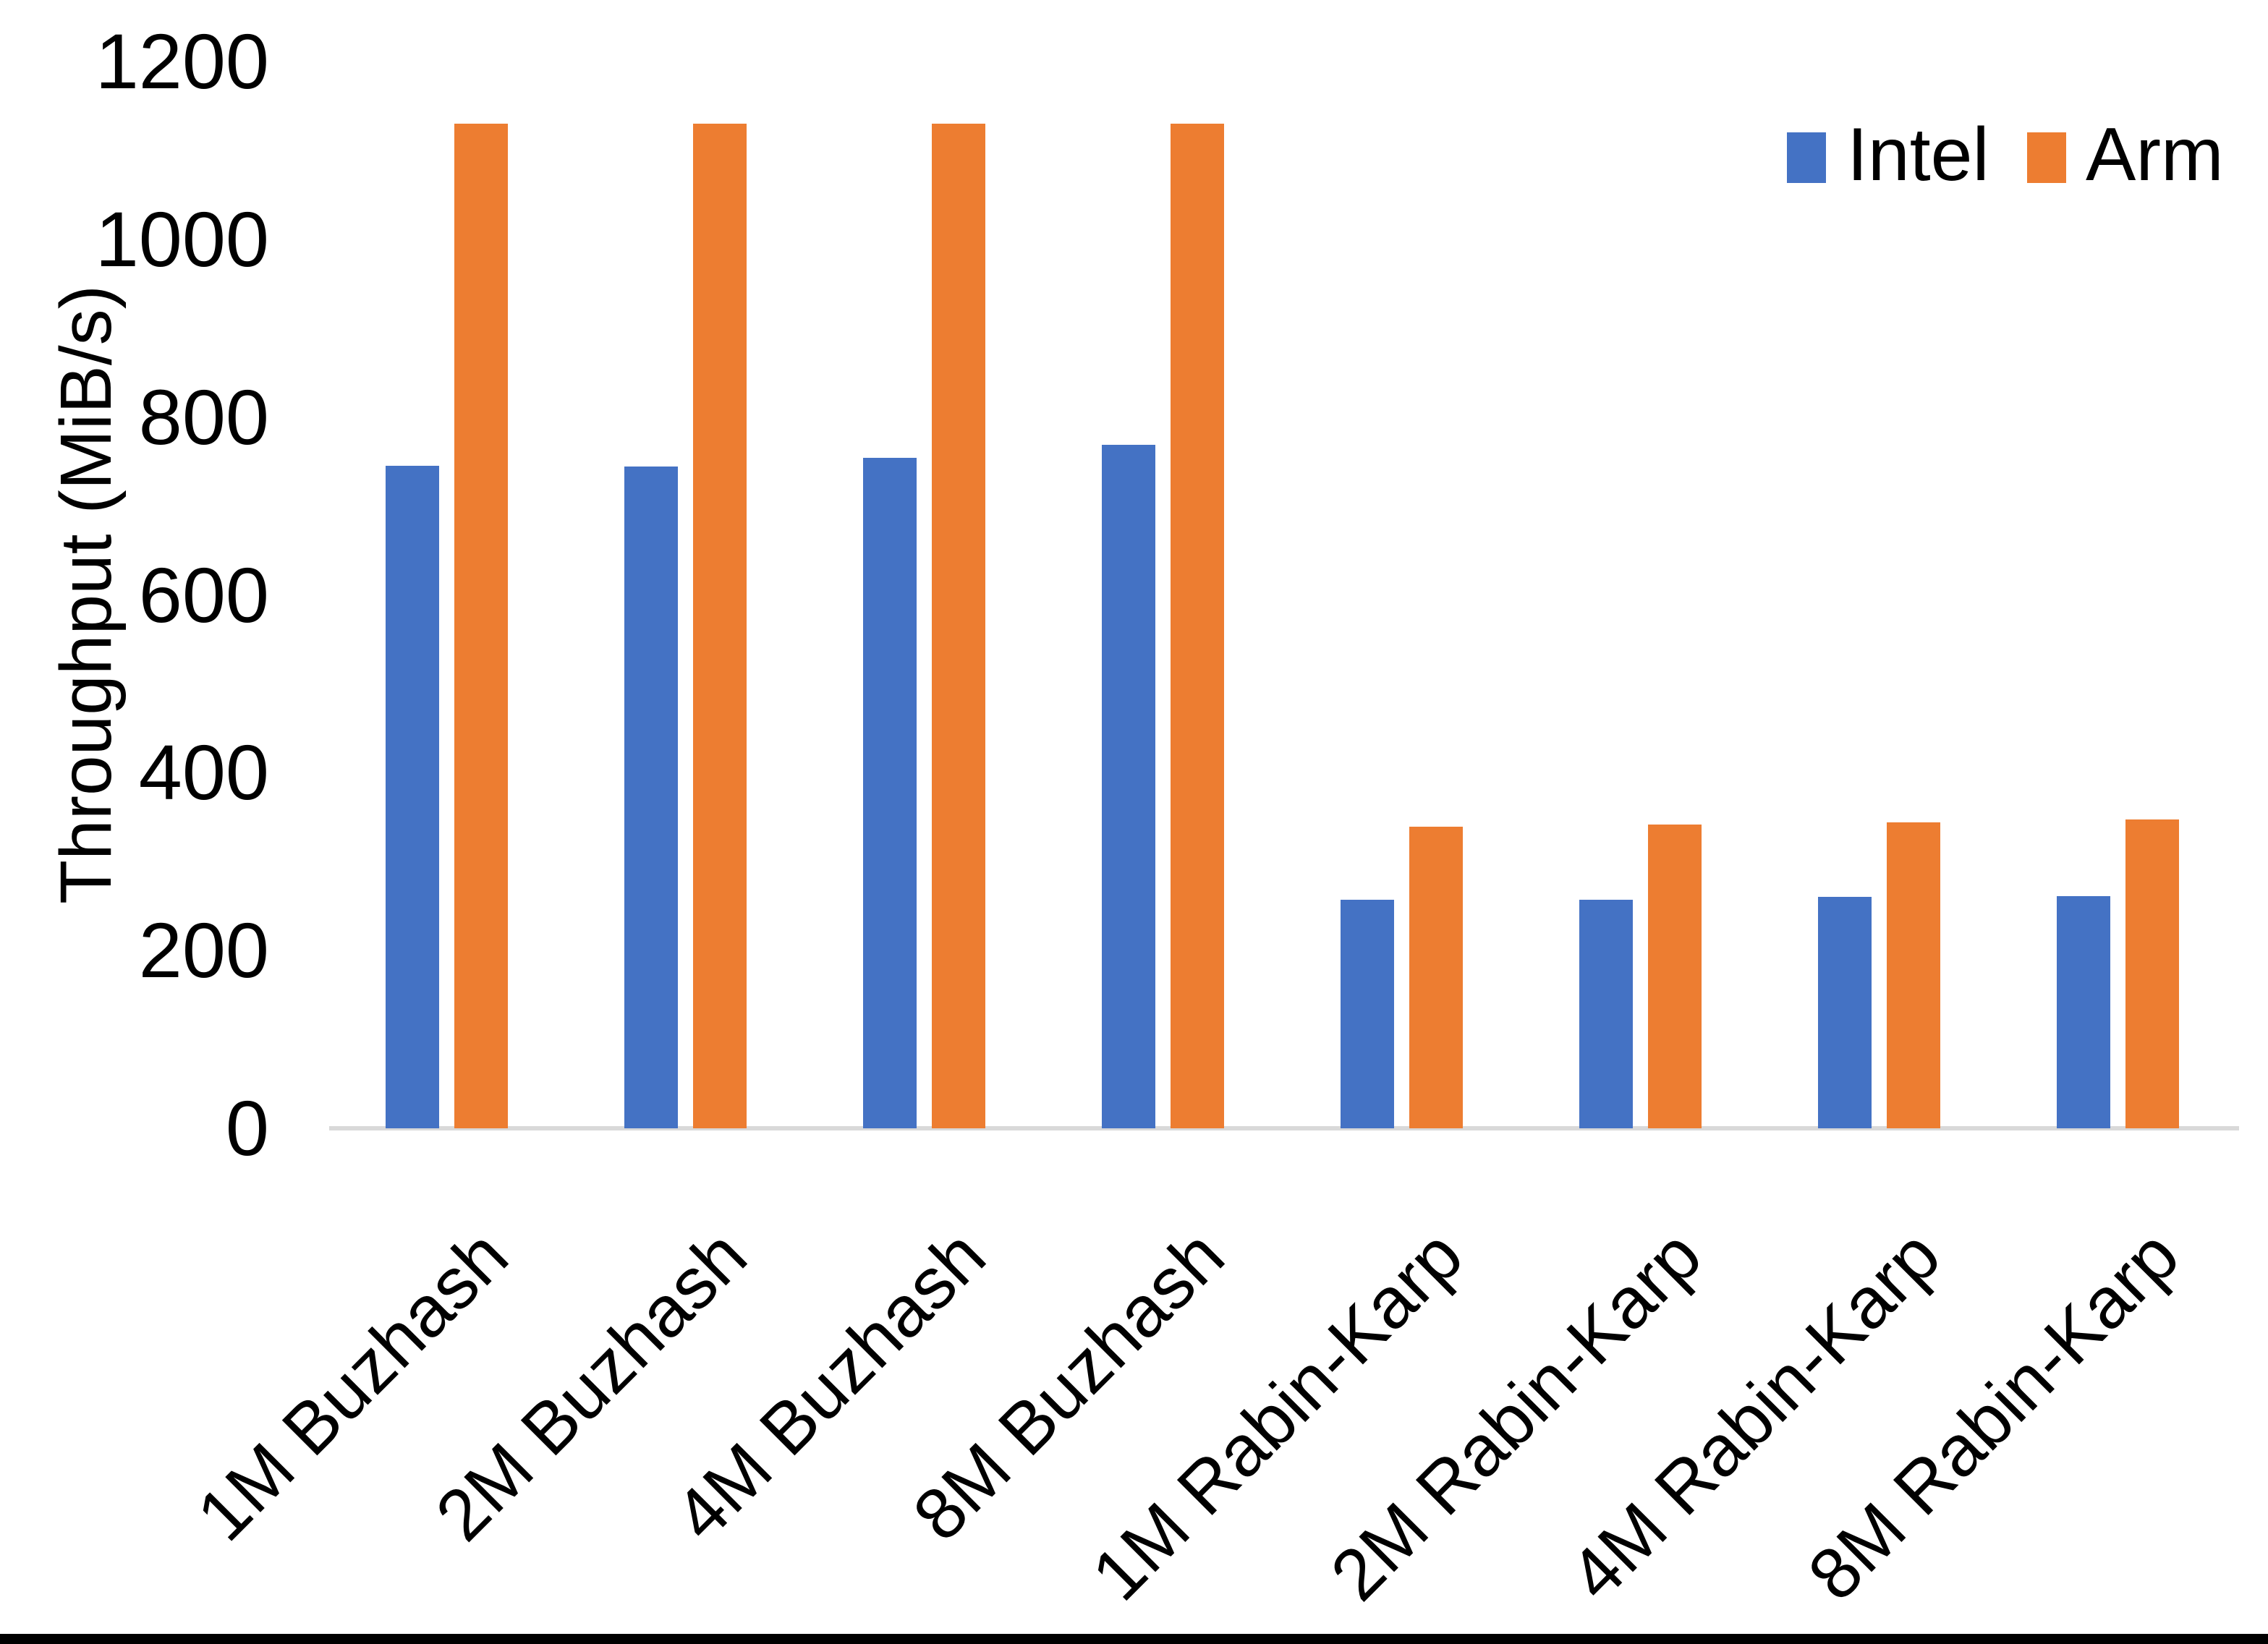  What do you see at coordinates (182, 239) in the screenshot?
I see `y-tick-label: 1000` at bounding box center [182, 239].